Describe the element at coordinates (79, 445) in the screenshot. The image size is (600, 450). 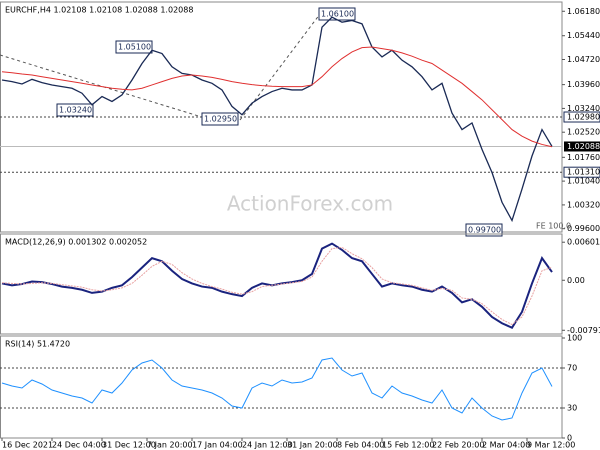
I see `x-tick-label: 24 Dec 04:00` at that location.